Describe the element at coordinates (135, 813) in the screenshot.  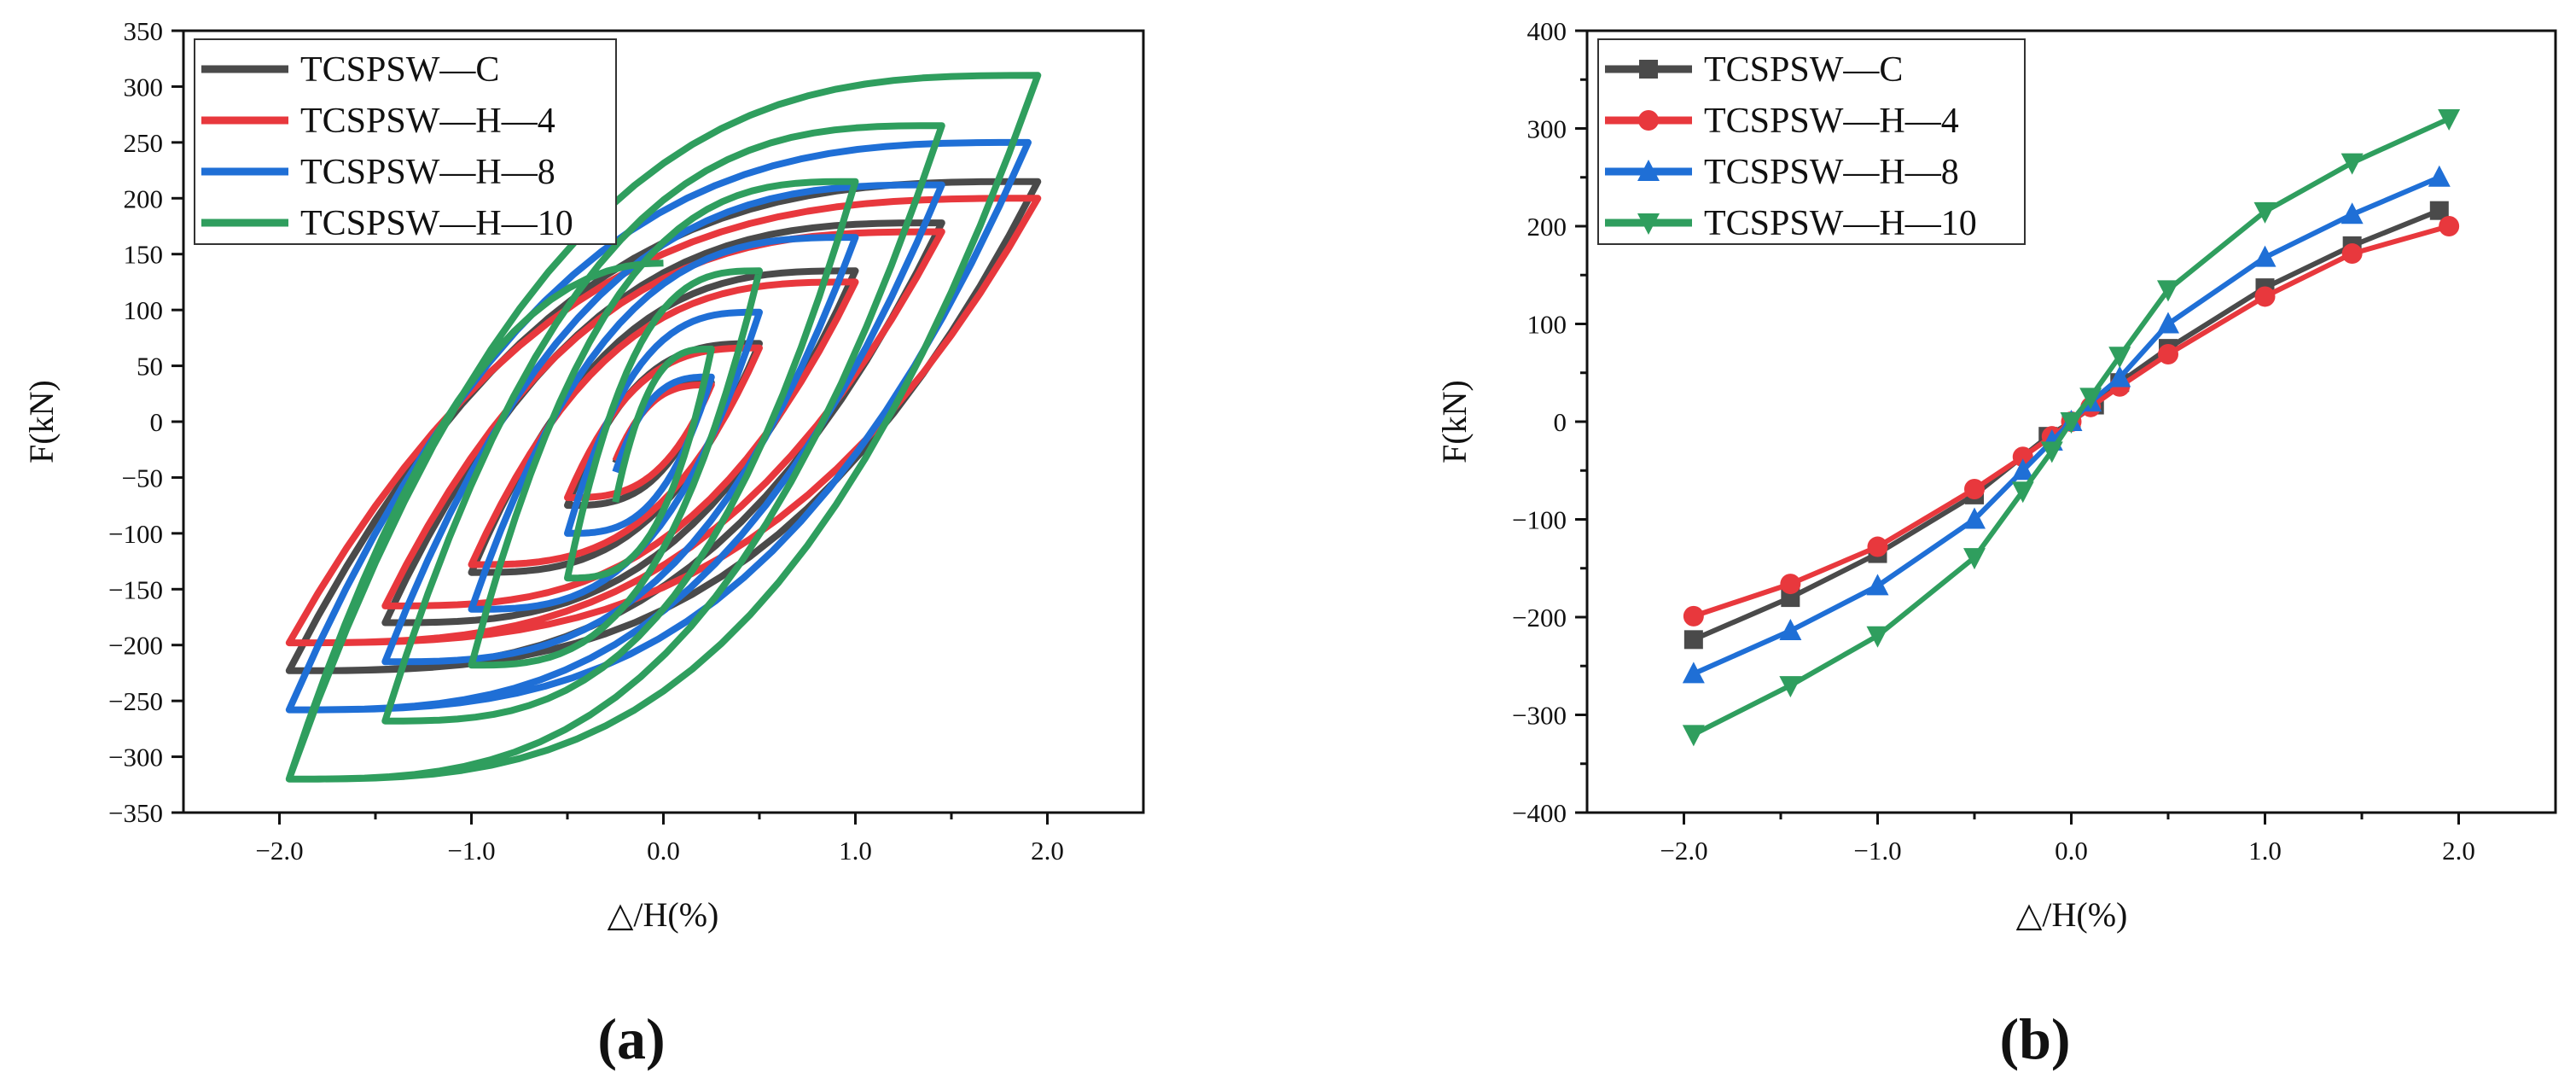
I see `y-tick-label: −350` at that location.